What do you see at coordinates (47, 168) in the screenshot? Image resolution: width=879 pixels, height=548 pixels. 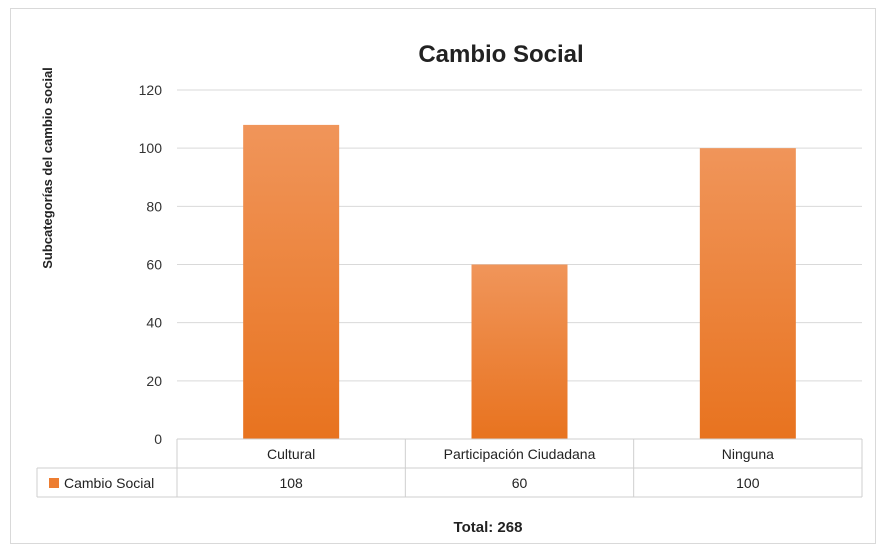 I see `y-axis-label: Subcategorías del cambio social` at bounding box center [47, 168].